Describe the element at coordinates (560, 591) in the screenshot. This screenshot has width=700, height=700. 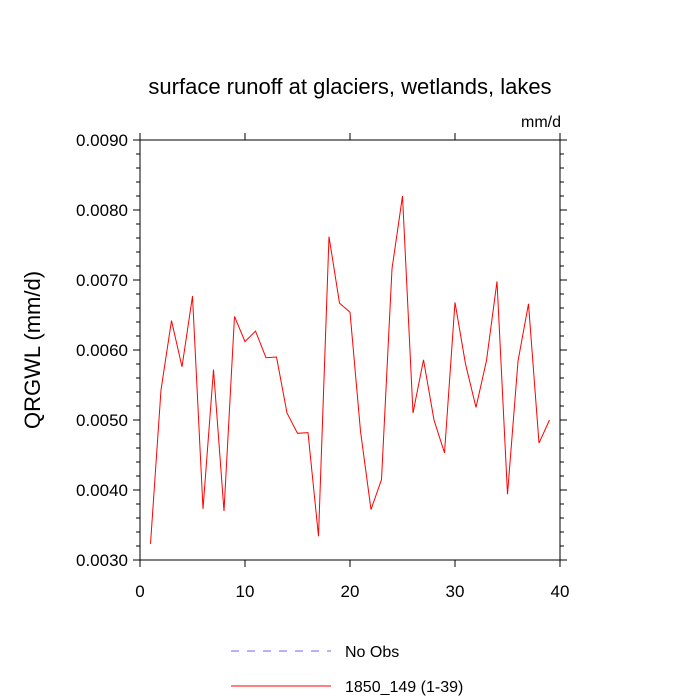
I see `x-tick-label: 40` at that location.